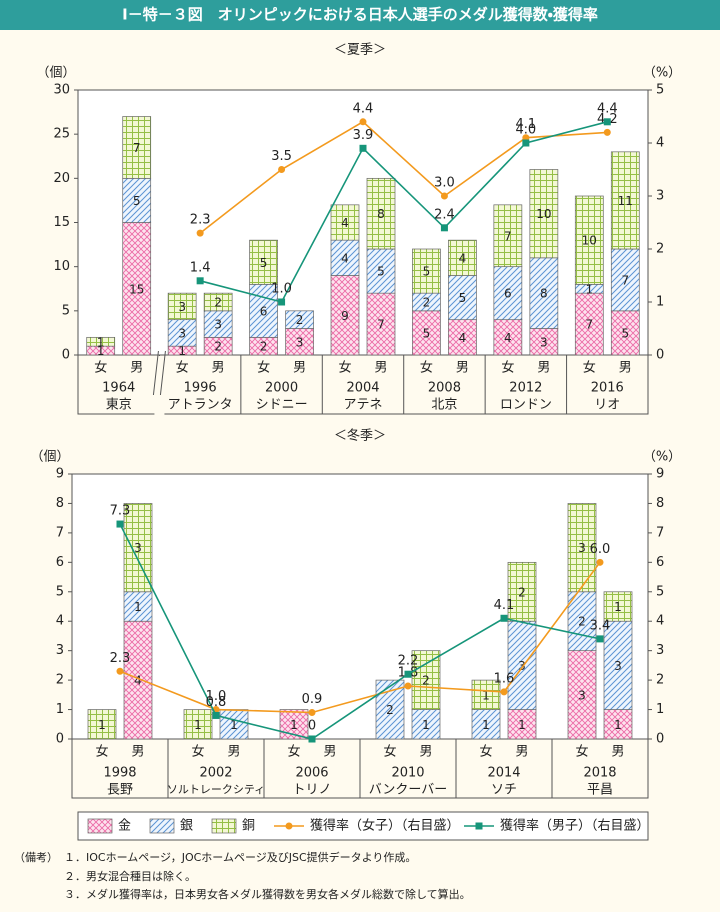 This screenshot has width=720, height=912. I want to click on axis-break-gap, so click(159, 386).